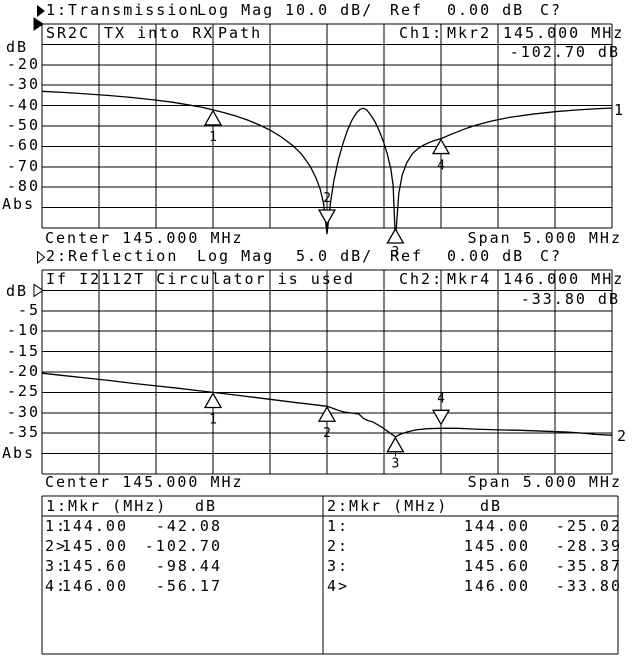 The width and height of the screenshot is (640, 659). Describe the element at coordinates (19, 453) in the screenshot. I see `ch2-abs-label: Abs` at that location.